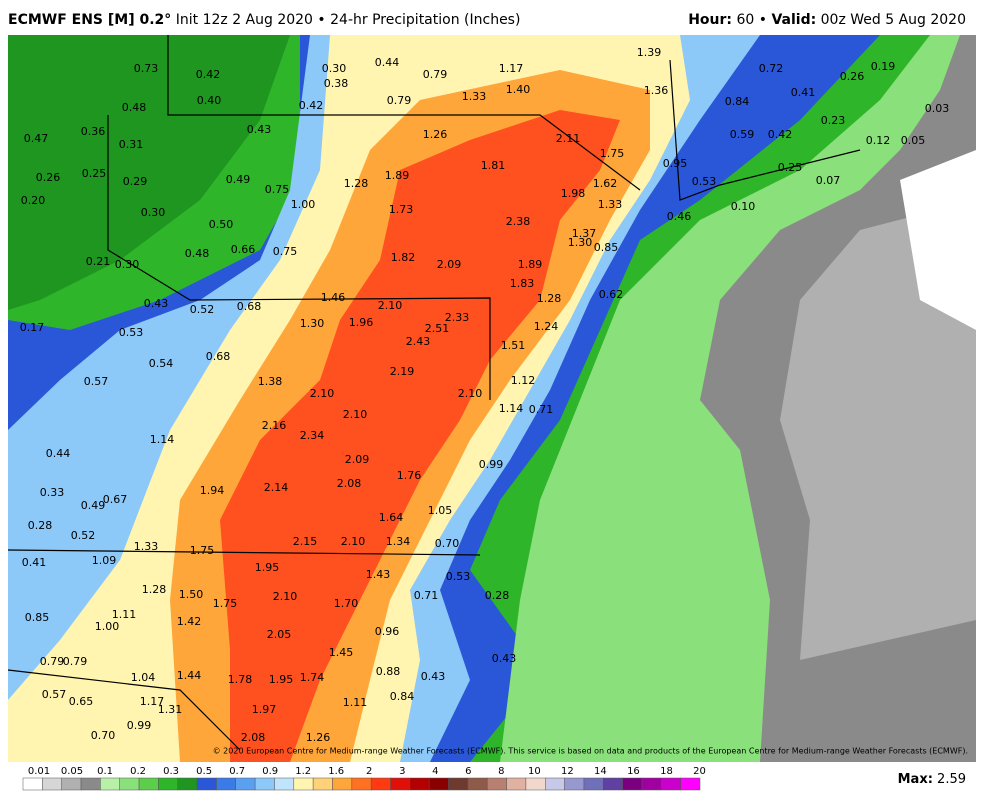 The height and width of the screenshot is (808, 984). What do you see at coordinates (518, 89) in the screenshot?
I see `value-label: 1.40` at bounding box center [518, 89].